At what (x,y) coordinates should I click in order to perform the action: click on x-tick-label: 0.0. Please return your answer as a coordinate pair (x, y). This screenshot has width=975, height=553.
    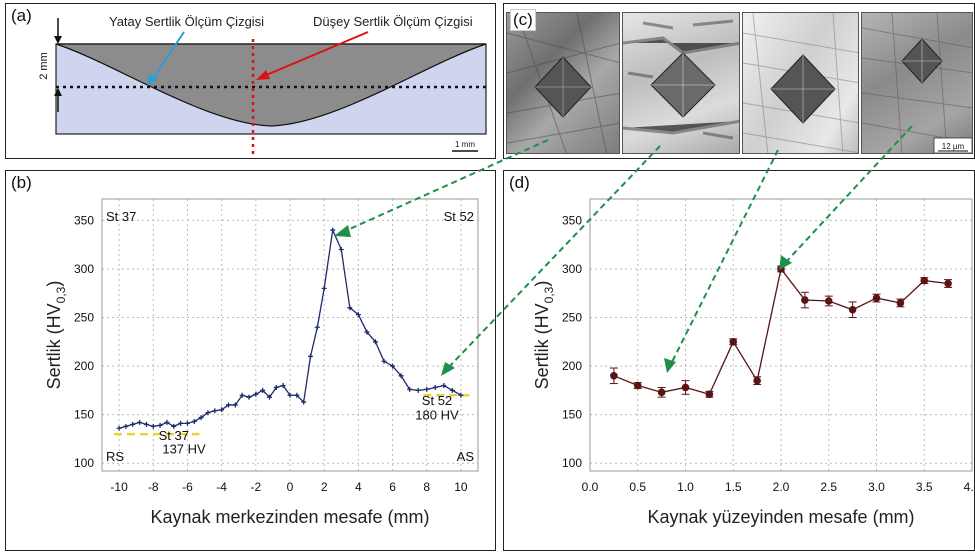
    Looking at the image, I should click on (590, 487).